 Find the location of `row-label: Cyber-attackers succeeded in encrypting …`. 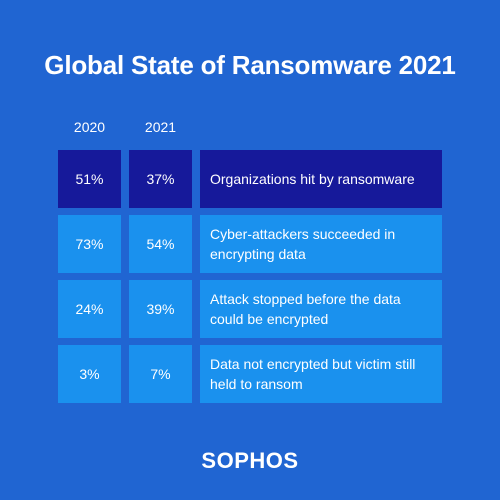

row-label: Cyber-attackers succeeded in encrypting … is located at coordinates (321, 244).